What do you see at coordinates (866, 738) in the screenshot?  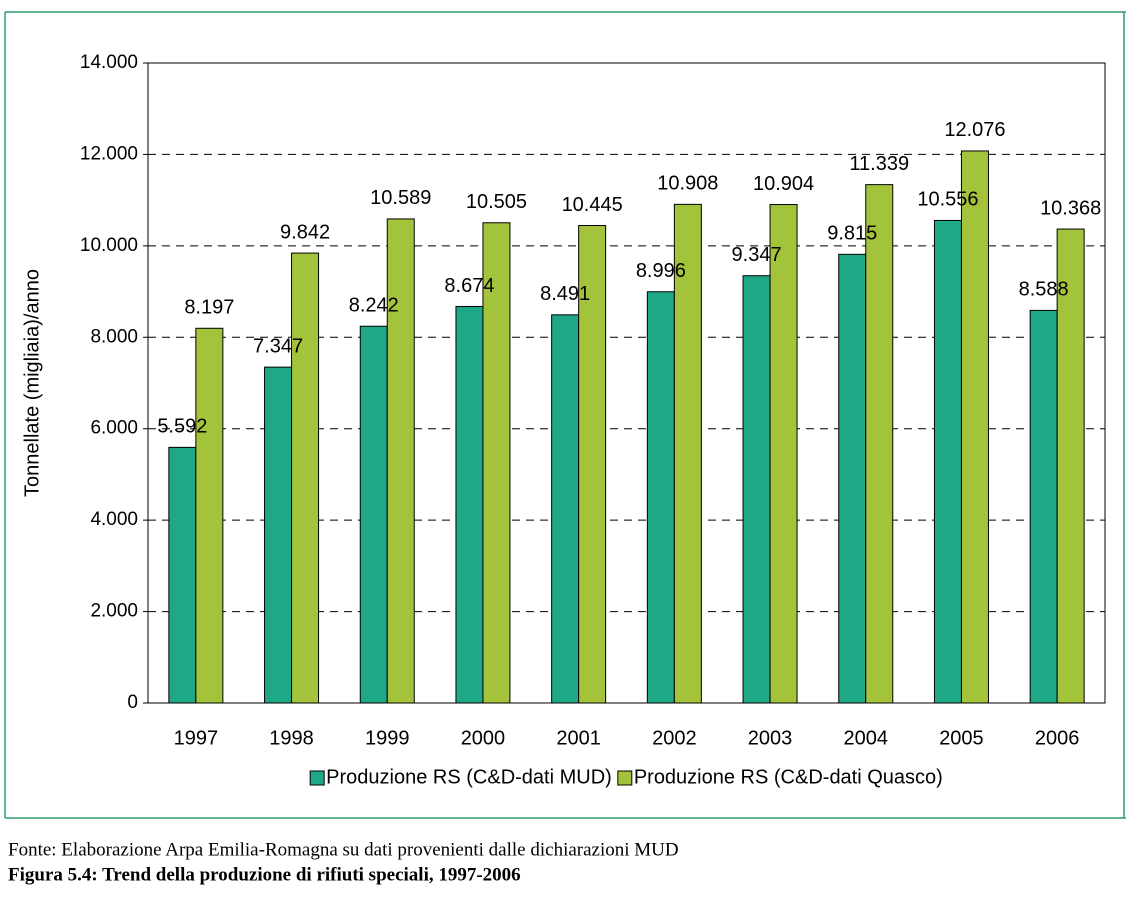 I see `x-tick-label: 2004` at bounding box center [866, 738].